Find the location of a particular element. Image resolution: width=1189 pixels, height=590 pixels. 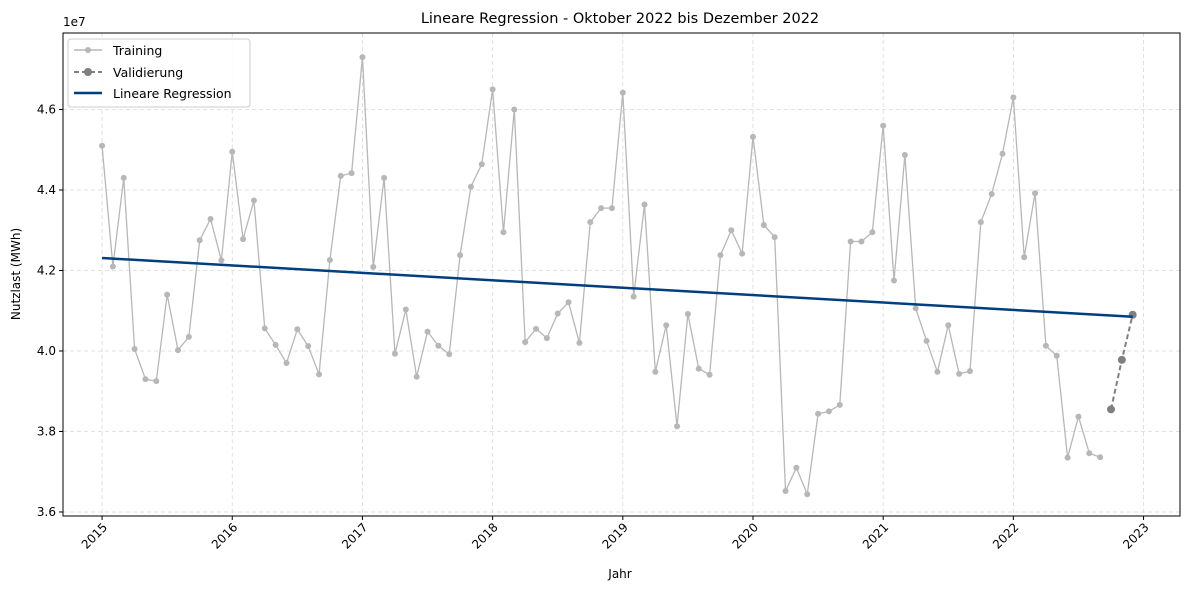

legend-marker-training is located at coordinates (88, 50).